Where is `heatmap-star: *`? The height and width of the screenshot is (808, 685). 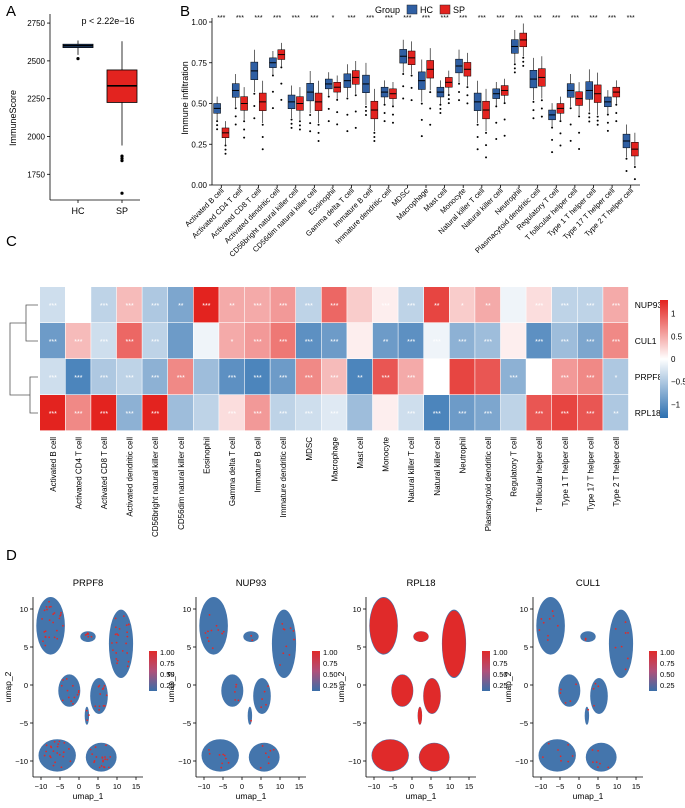 heatmap-star: * is located at coordinates (462, 306).